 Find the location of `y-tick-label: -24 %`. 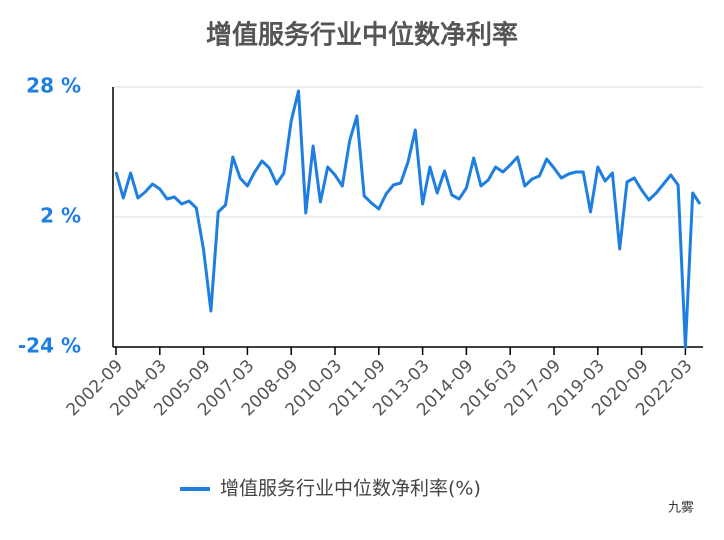

y-tick-label: -24 % is located at coordinates (49, 346).